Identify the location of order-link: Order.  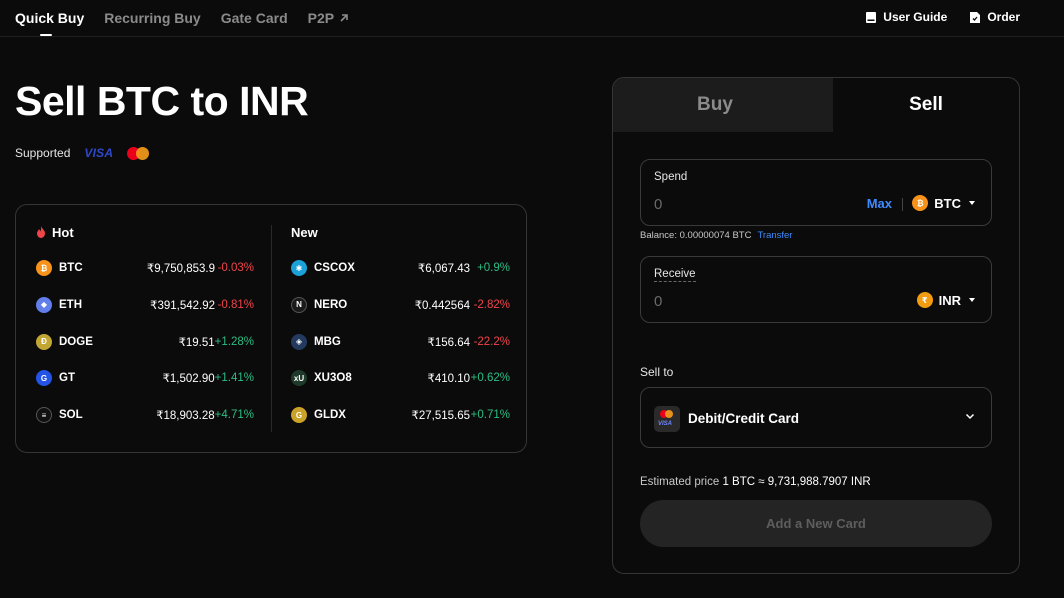
(994, 17).